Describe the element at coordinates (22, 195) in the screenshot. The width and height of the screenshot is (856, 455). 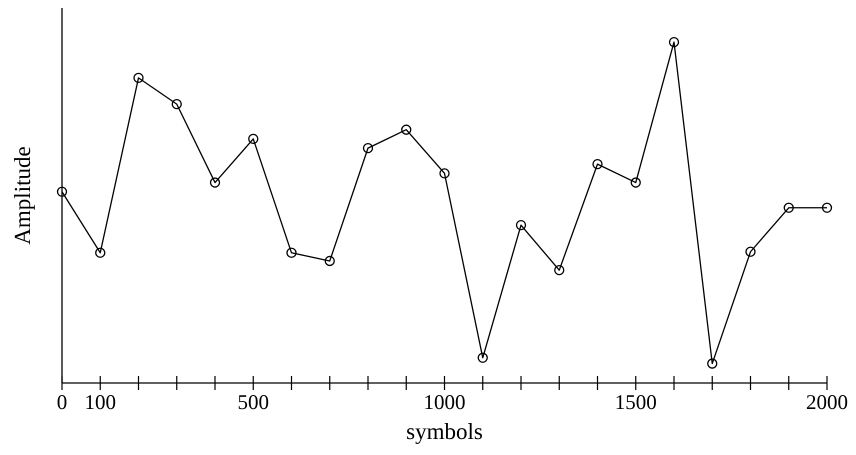
I see `y-axis-title: Amplitude` at that location.